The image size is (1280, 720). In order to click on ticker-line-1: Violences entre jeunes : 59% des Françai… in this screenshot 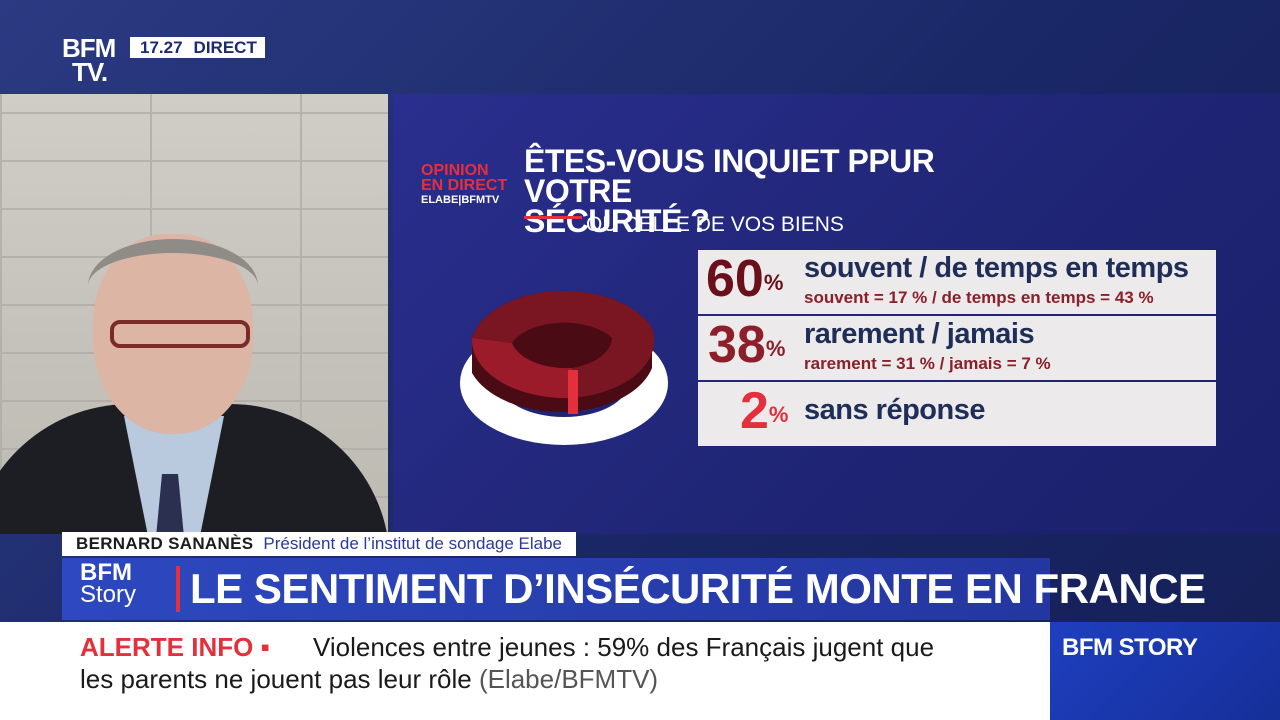, I will do `click(624, 647)`.